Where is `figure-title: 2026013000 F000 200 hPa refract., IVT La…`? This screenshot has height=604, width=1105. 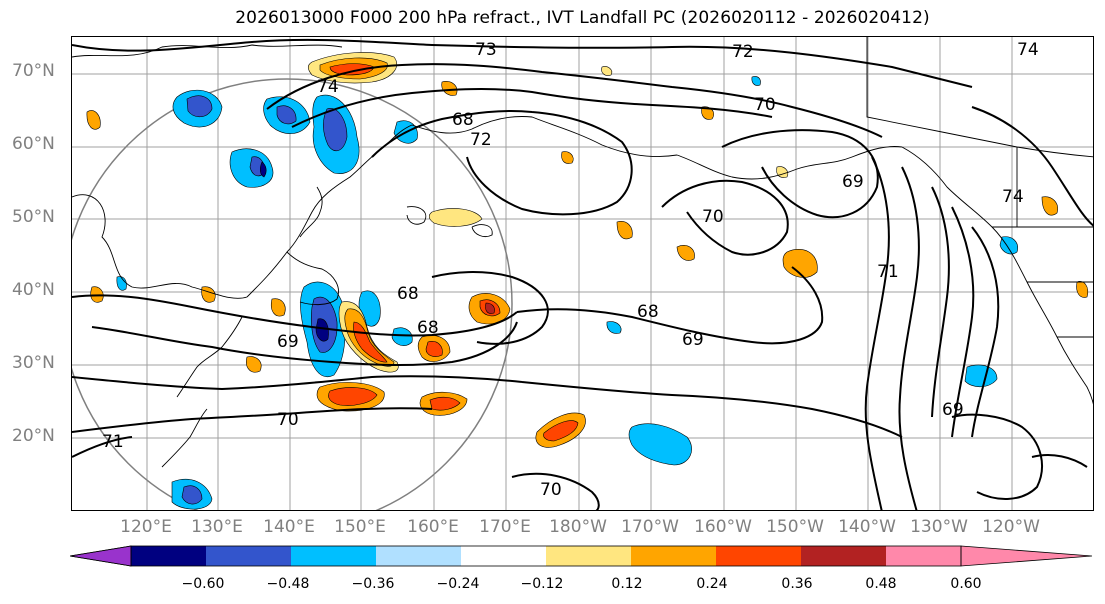
figure-title: 2026013000 F000 200 hPa refract., IVT La… is located at coordinates (582, 18).